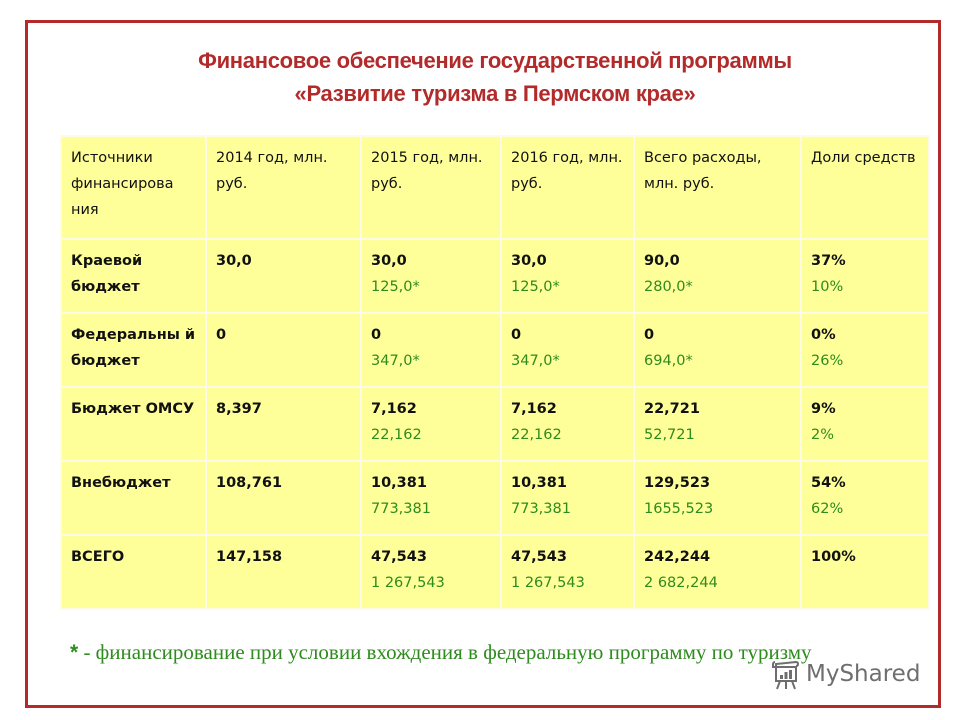 The image size is (960, 720). I want to click on cell-total: 90,0 280,0*, so click(717, 276).